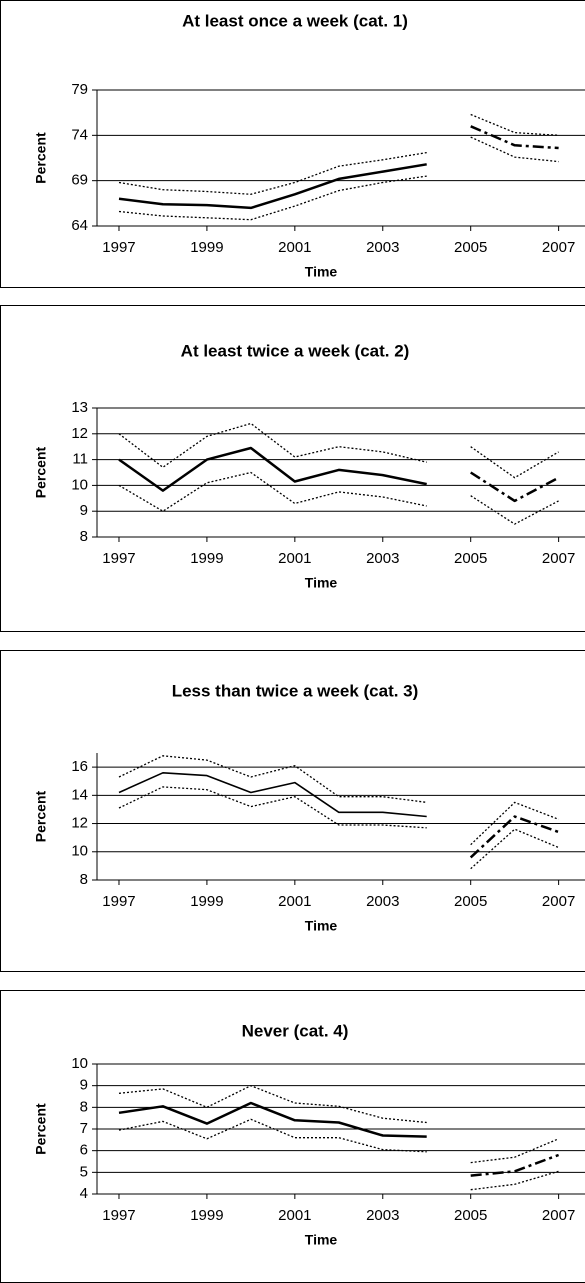  I want to click on y-tick-label: 6, so click(84, 1150).